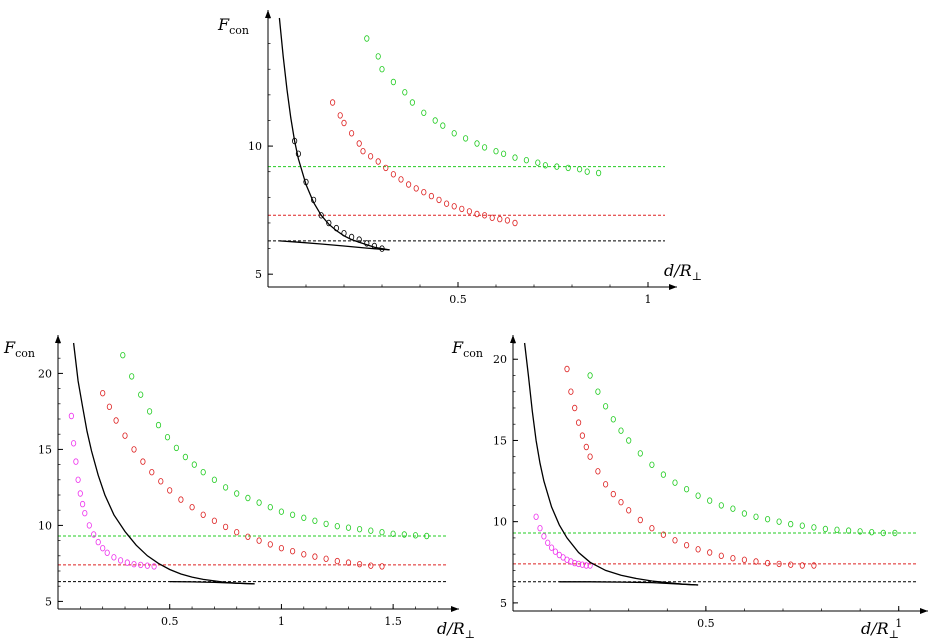  Describe the element at coordinates (393, 621) in the screenshot. I see `x-tick-label: 1.5` at that location.